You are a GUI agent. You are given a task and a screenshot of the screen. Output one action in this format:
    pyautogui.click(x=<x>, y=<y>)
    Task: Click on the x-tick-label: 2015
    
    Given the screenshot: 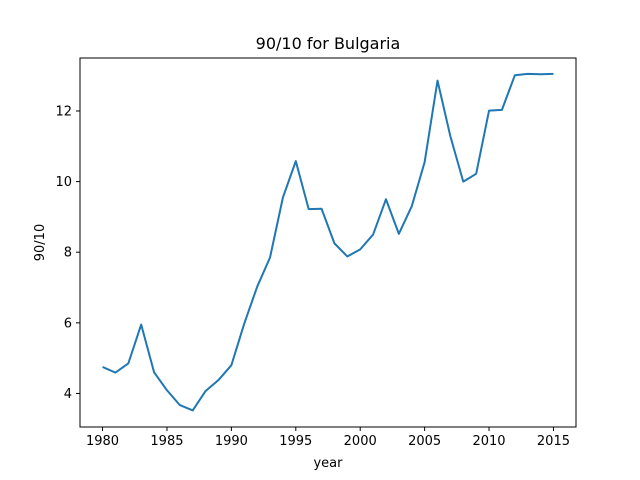 What is the action you would take?
    pyautogui.click(x=553, y=441)
    